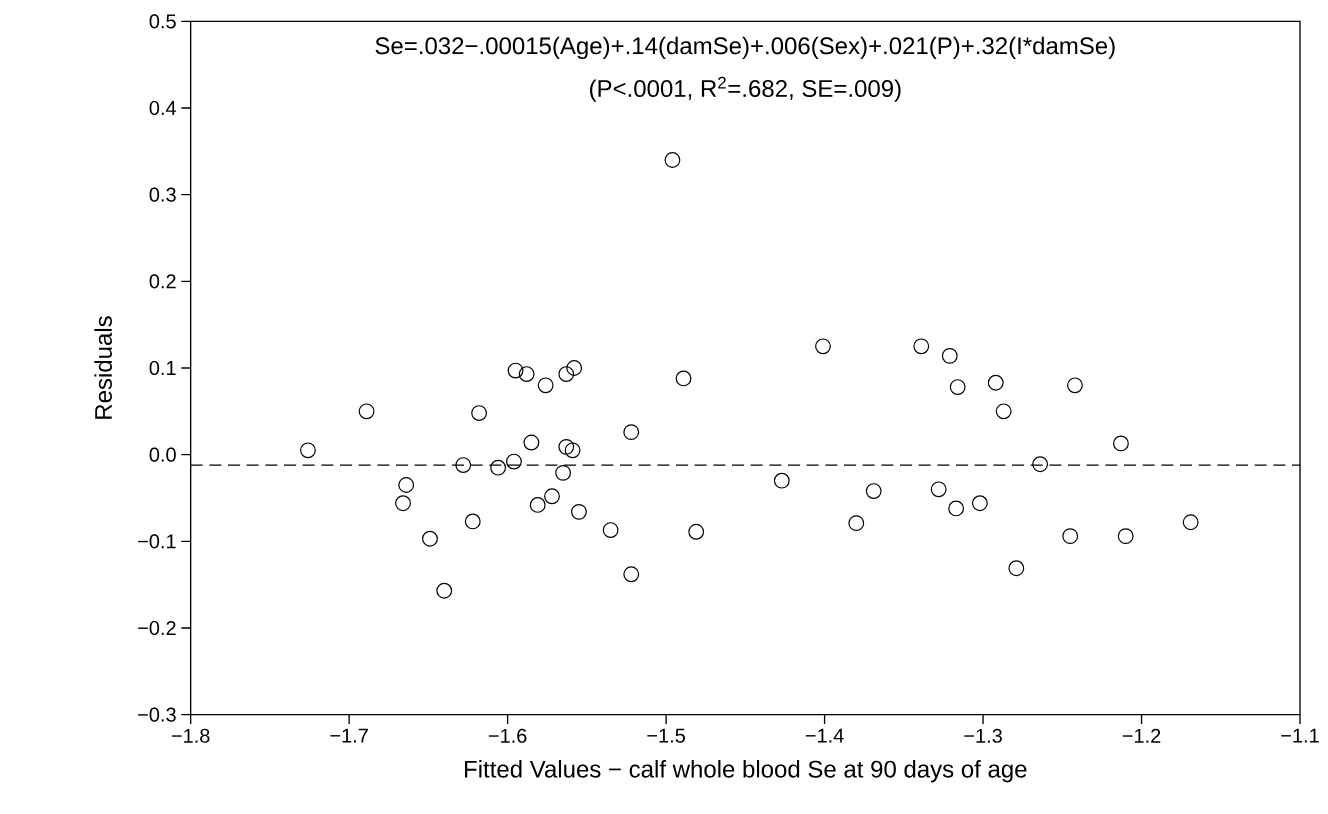 This screenshot has height=814, width=1328. I want to click on annotation: Se=.032−.00015(Age)+.14(damSe)+.006(Sex)+.021(P)+.32(I*damSe), so click(745, 48).